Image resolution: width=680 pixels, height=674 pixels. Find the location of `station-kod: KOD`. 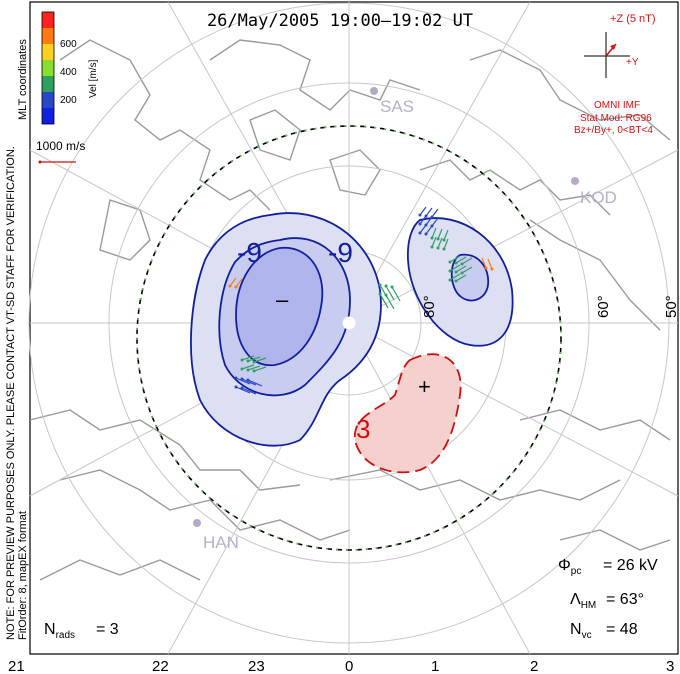

station-kod: KOD is located at coordinates (594, 192).